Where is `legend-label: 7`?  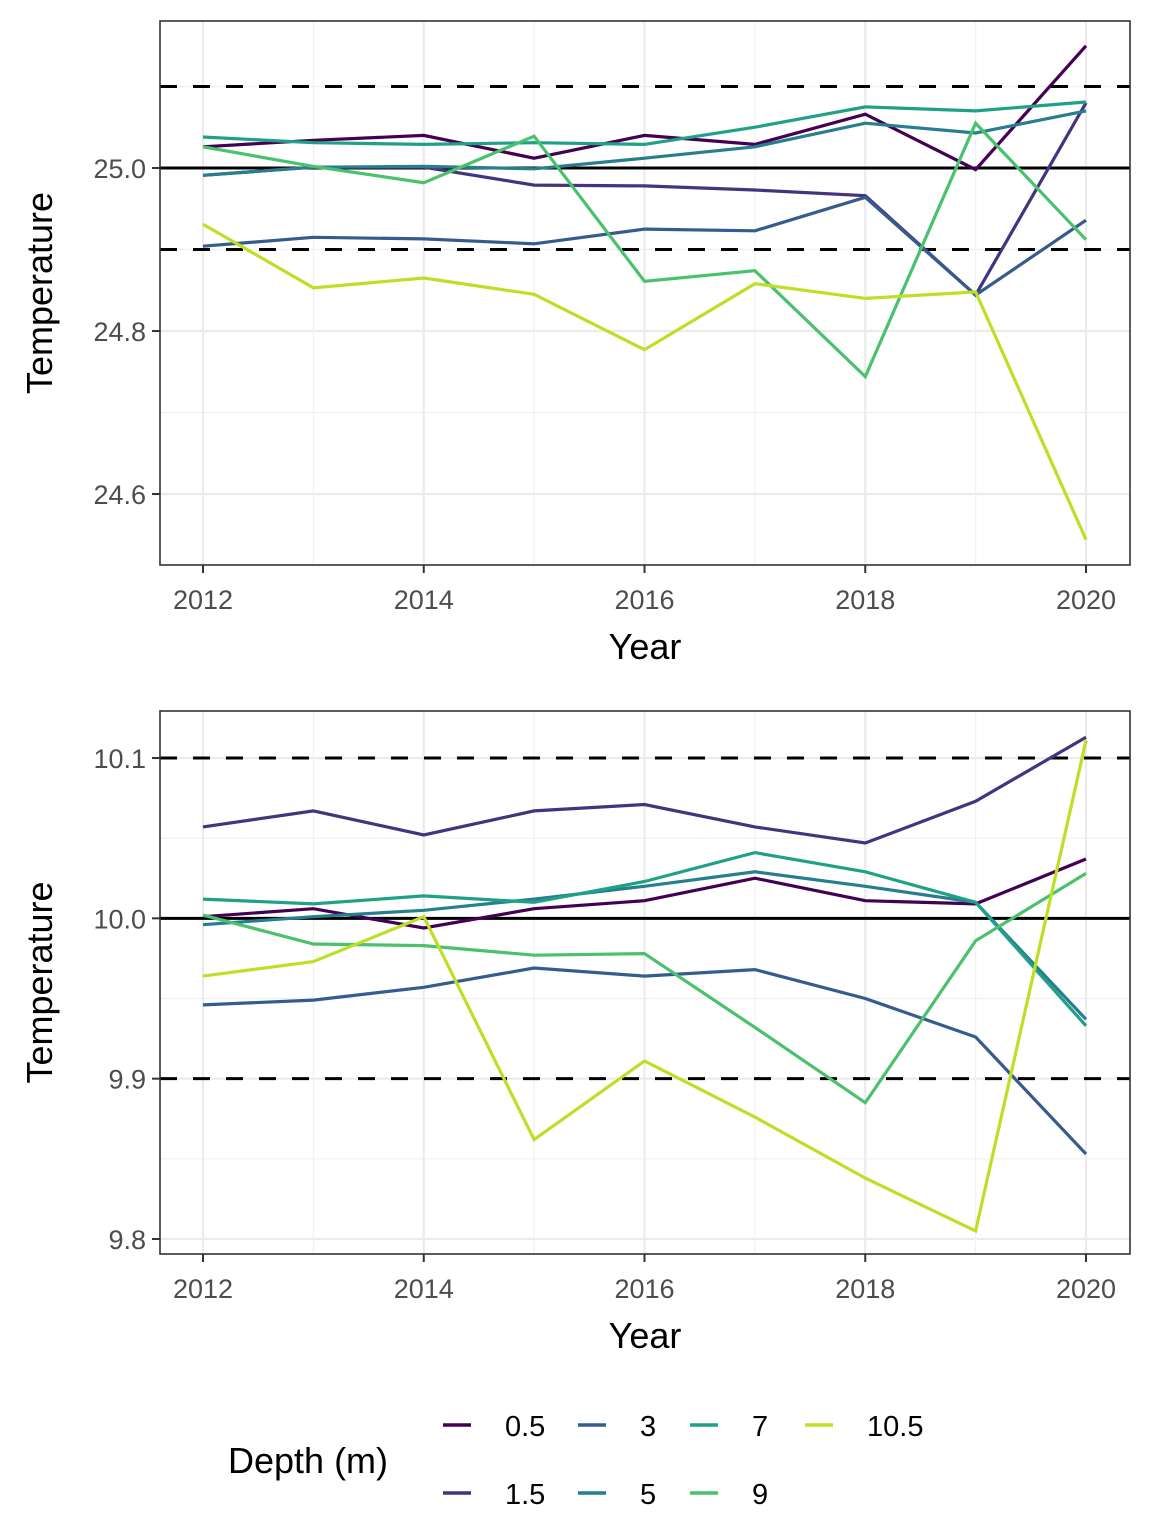
legend-label: 7 is located at coordinates (760, 1427).